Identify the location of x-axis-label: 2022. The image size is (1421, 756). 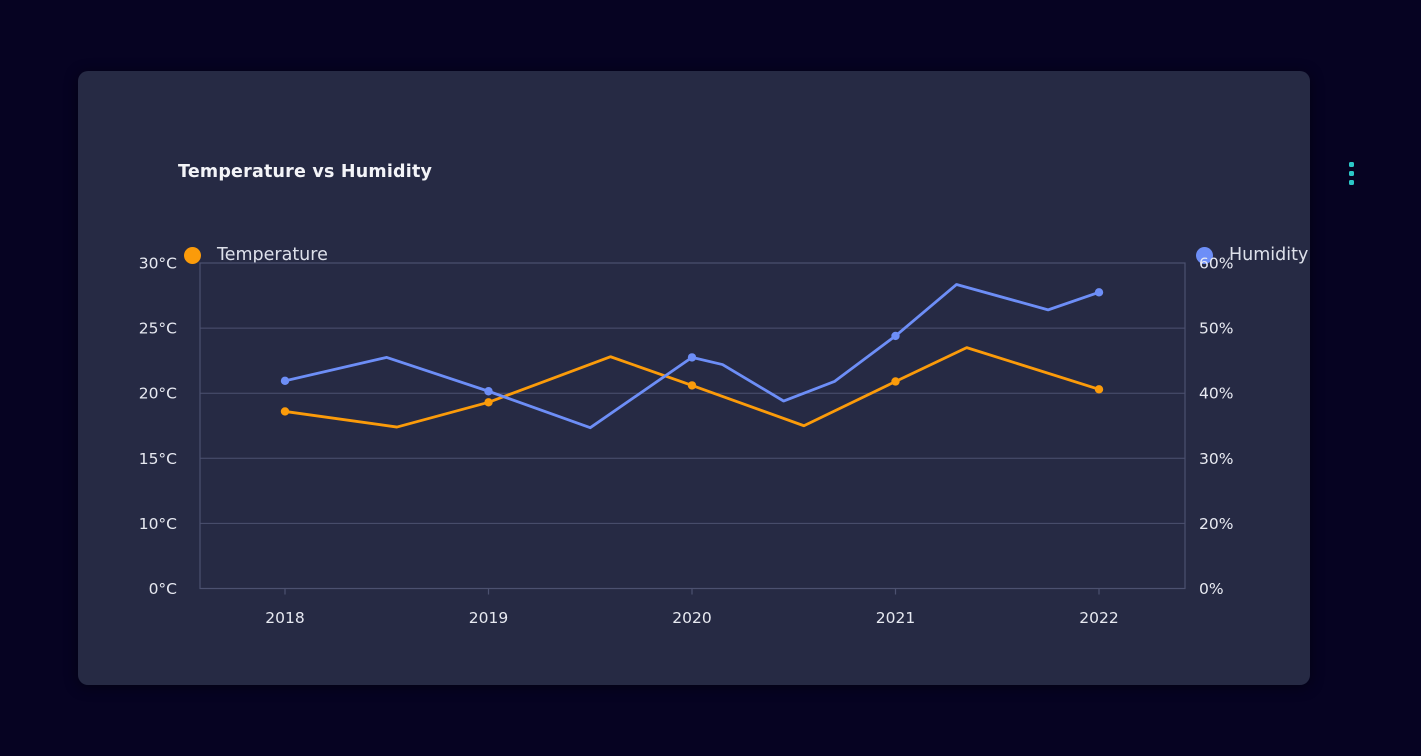
(1098, 618).